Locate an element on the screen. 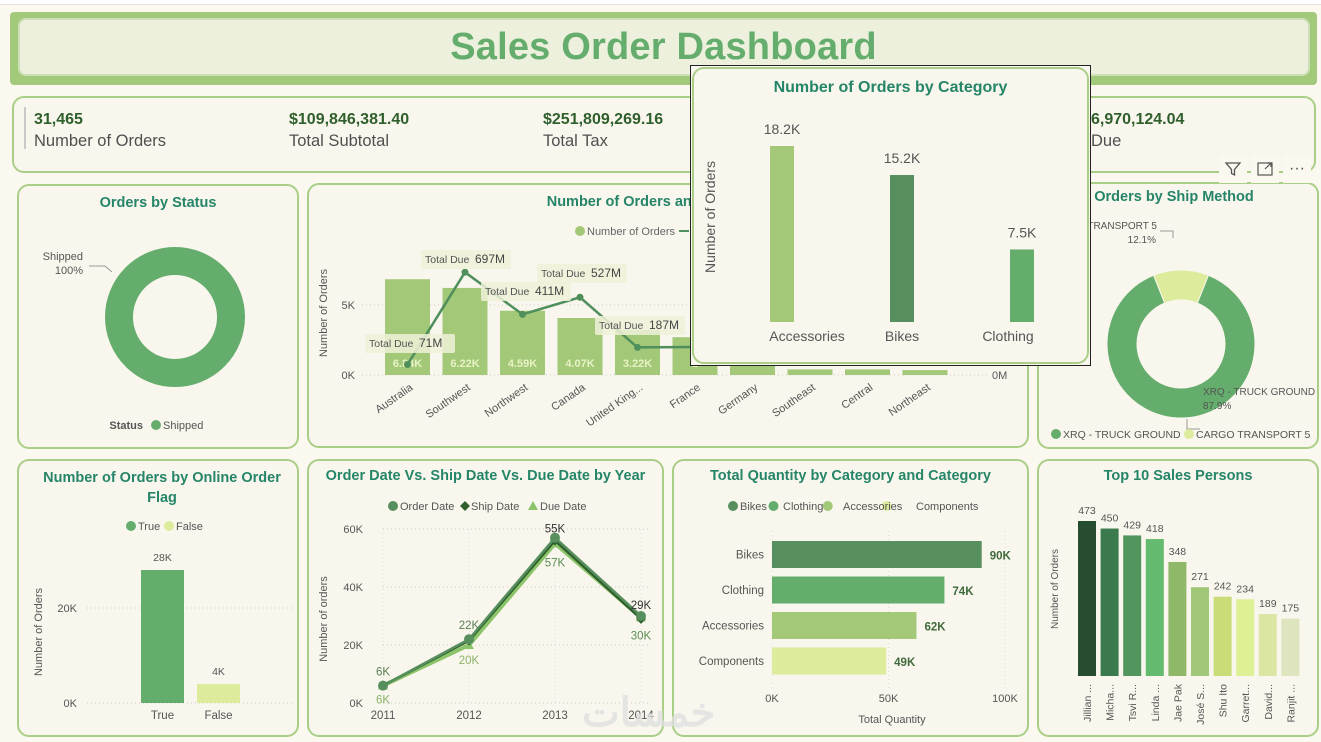 The width and height of the screenshot is (1321, 742). data-label: XRQ - TRUCK GROUND is located at coordinates (1259, 392).